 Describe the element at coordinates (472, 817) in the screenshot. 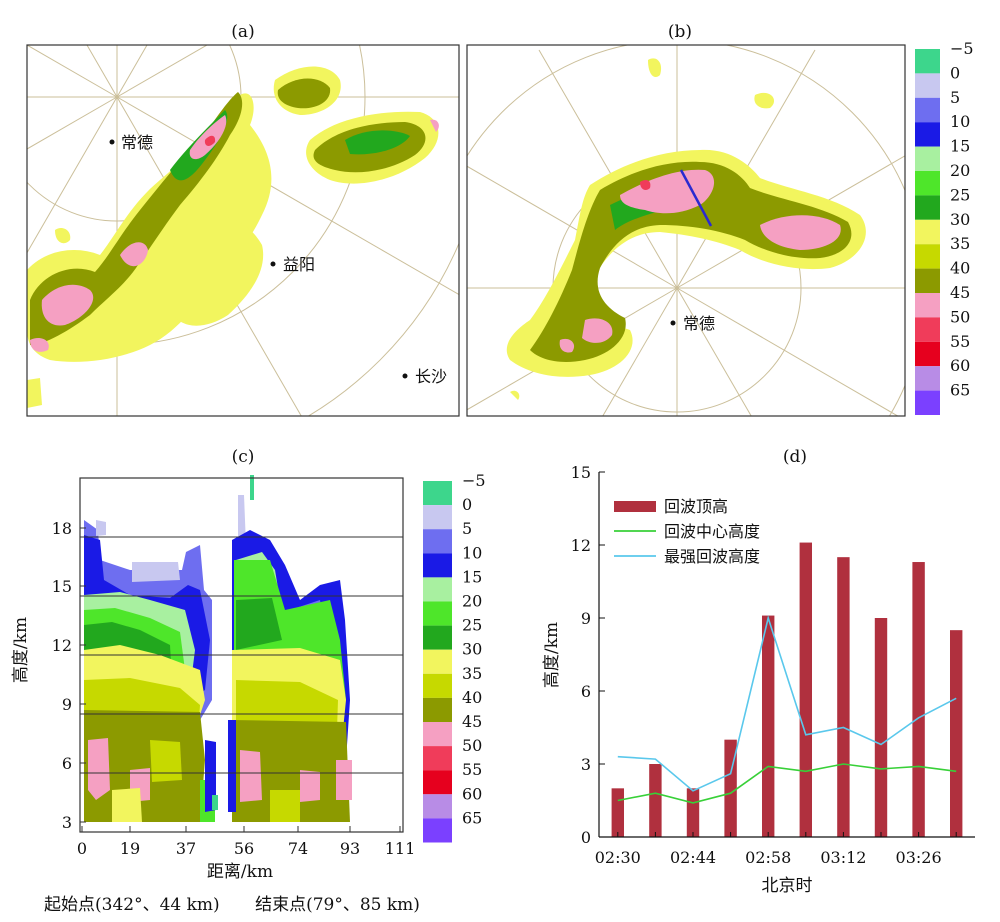

I see `colorbar-bottom-level-label: 65` at that location.